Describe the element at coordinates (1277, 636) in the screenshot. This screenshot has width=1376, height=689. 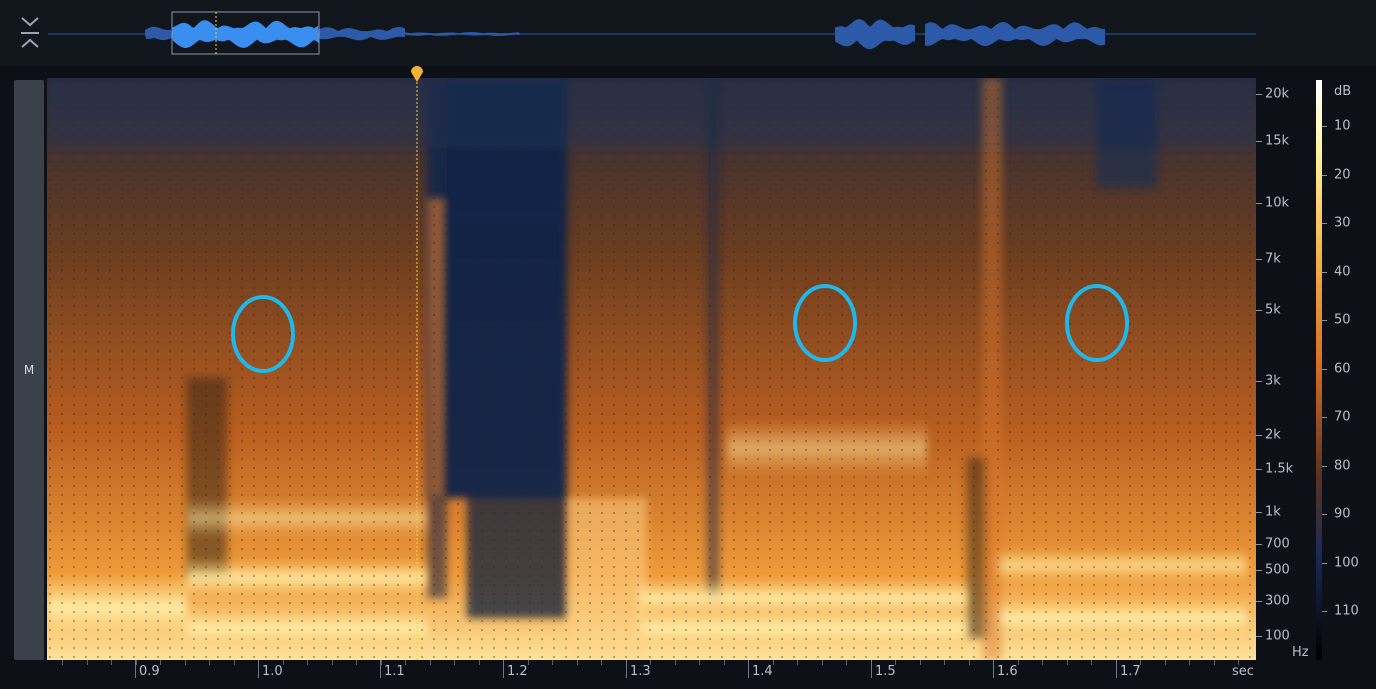
I see `frequency-tick-label: 100` at that location.